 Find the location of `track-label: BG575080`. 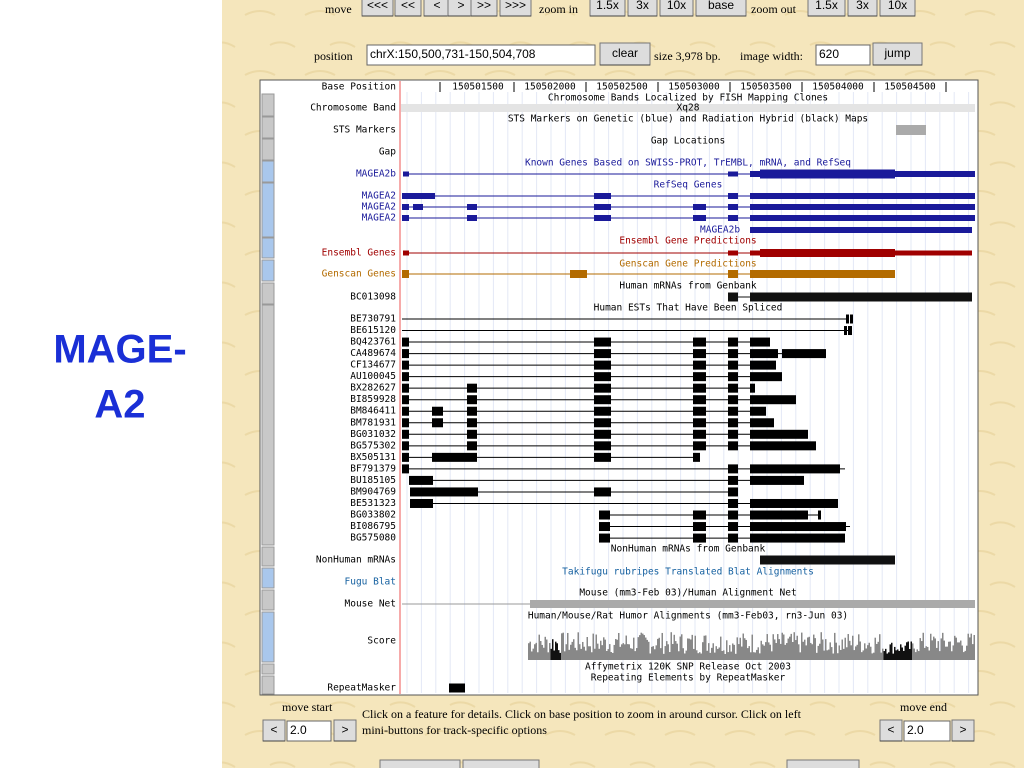

track-label: BG575080 is located at coordinates (373, 538).